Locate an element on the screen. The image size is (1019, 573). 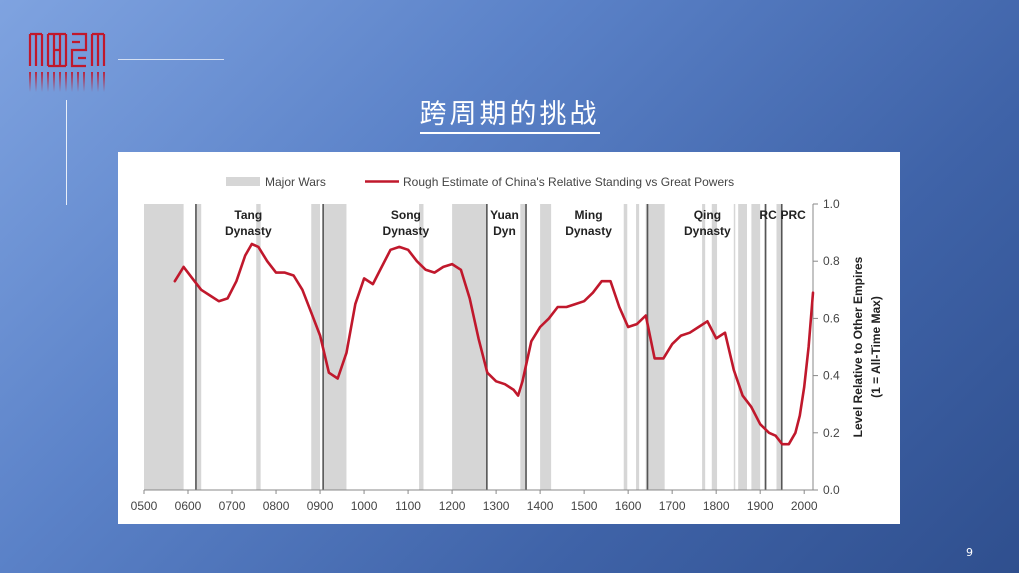
slide-title-text: 跨周期的挑战 is located at coordinates (509, 116).